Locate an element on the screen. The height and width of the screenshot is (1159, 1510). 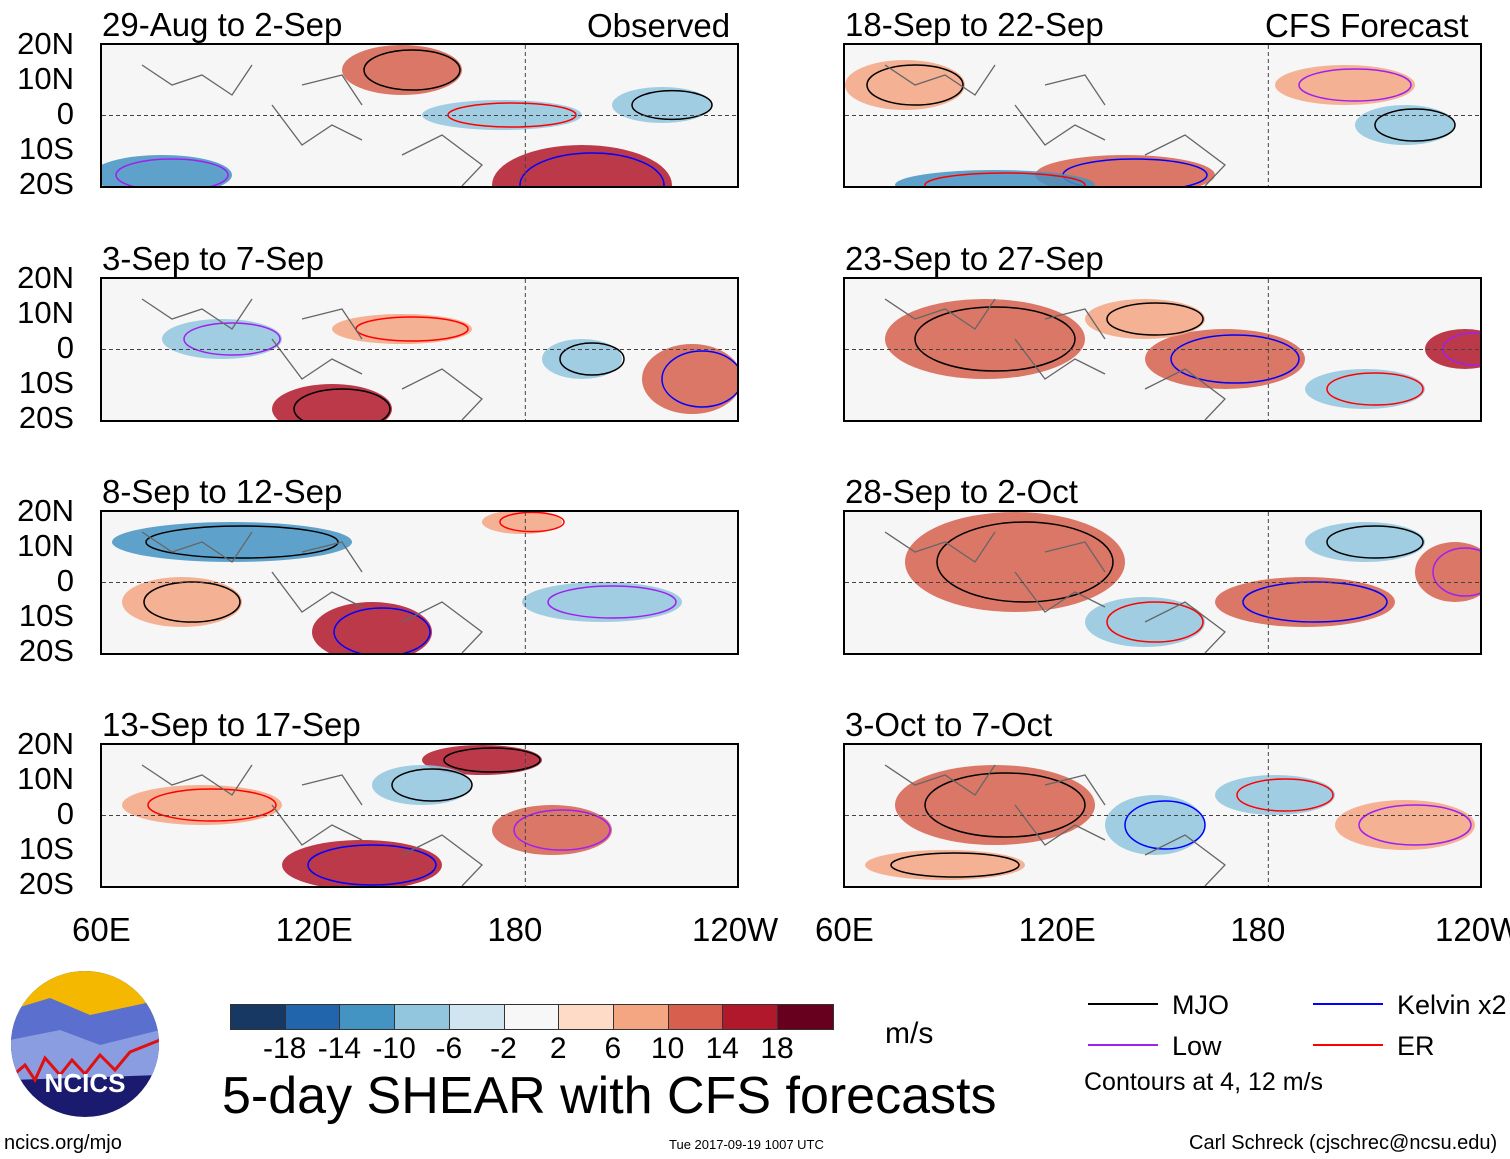
colorbar-units: m/s is located at coordinates (909, 1033).